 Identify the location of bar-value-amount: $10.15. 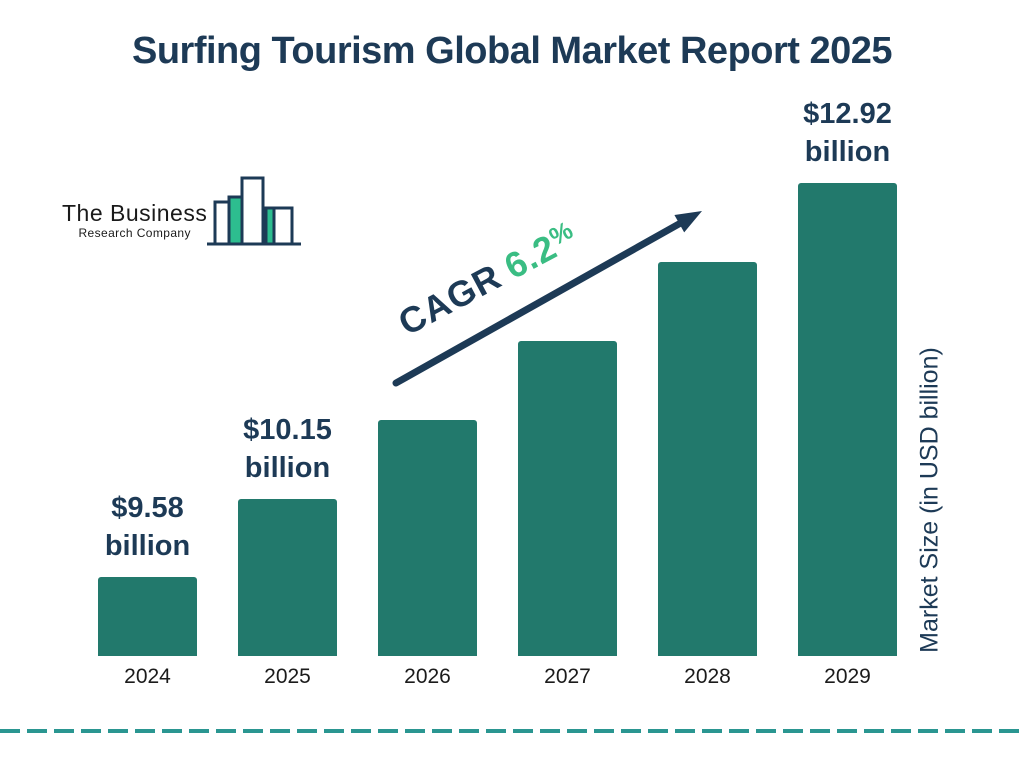
(287, 430).